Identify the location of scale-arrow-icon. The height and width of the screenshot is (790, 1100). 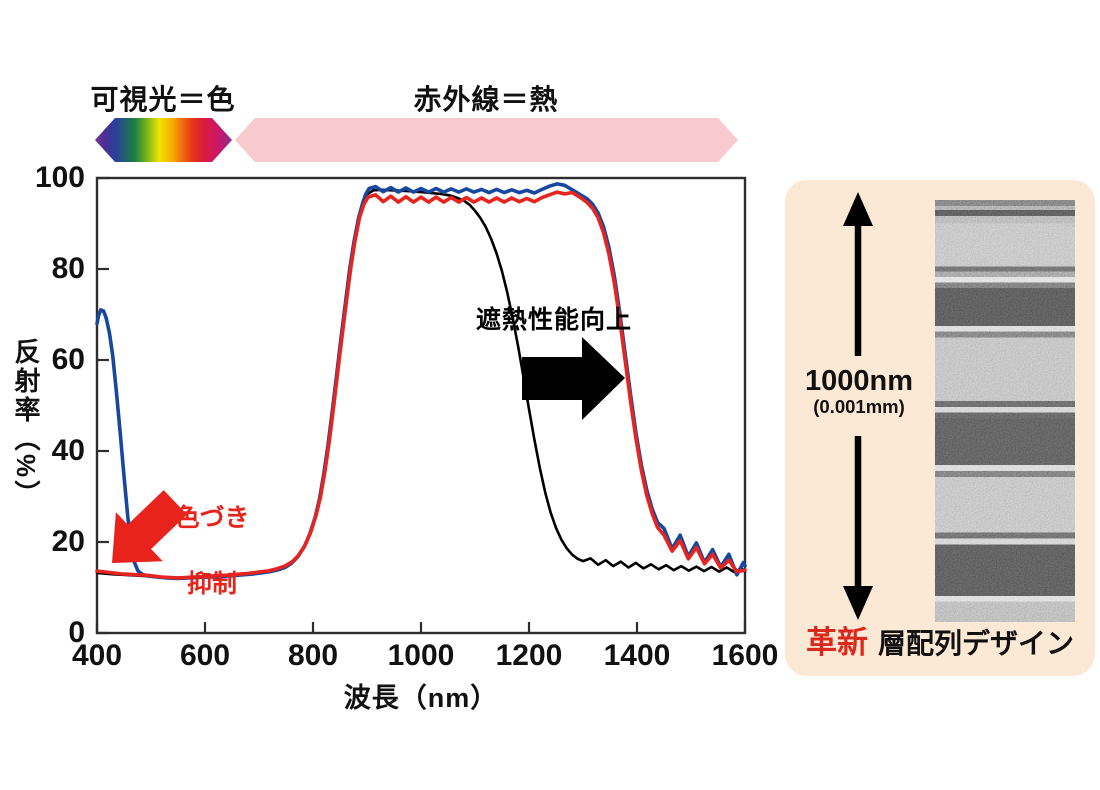
(858, 406).